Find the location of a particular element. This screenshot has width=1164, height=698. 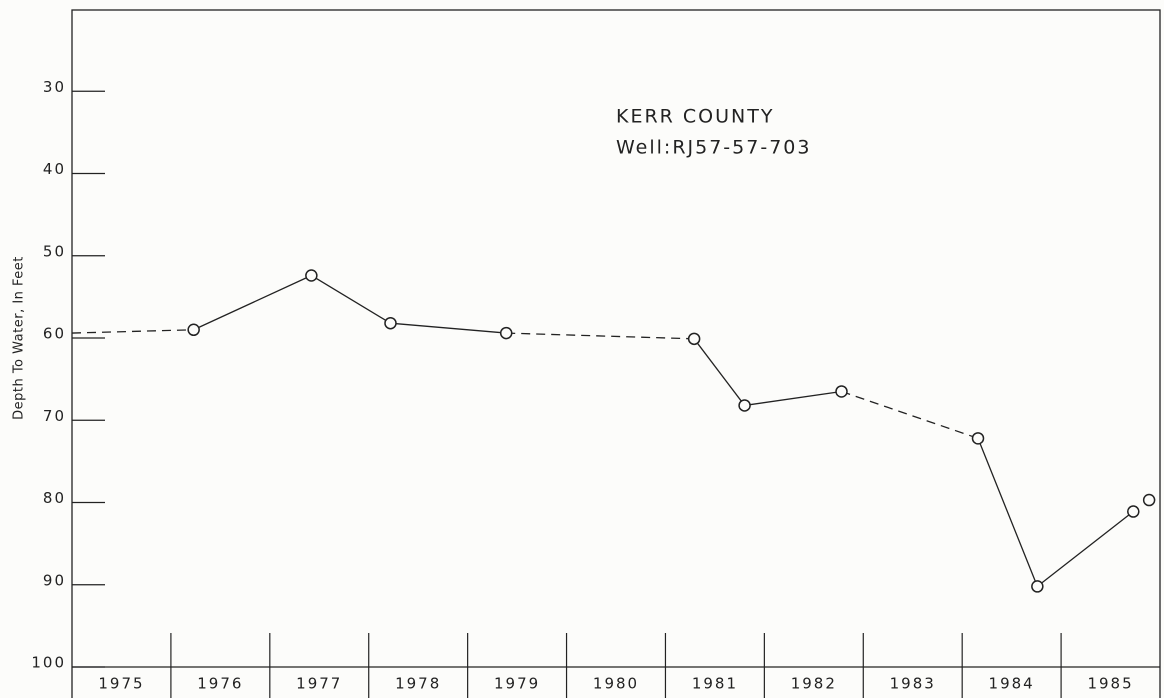

y-tick-label: 70 is located at coordinates (54, 416).